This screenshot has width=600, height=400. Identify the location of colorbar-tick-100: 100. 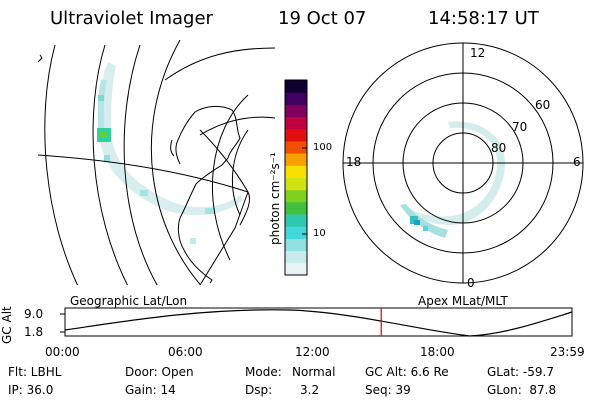
(323, 147).